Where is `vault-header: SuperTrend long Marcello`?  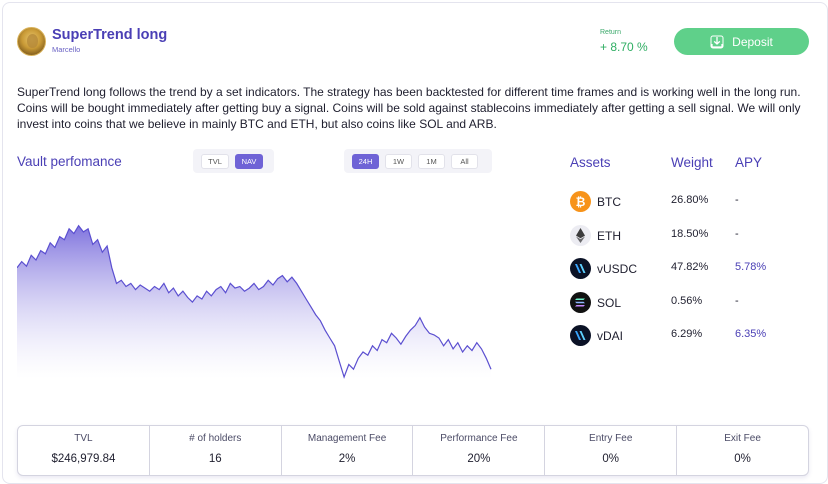 vault-header: SuperTrend long Marcello is located at coordinates (92, 41).